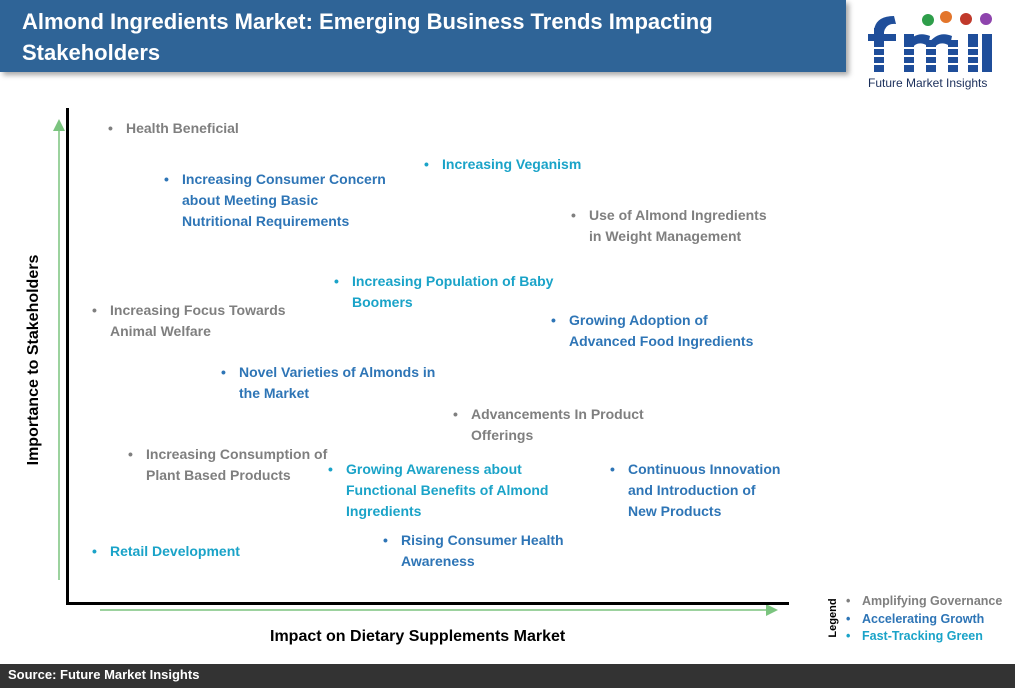  What do you see at coordinates (384, 511) in the screenshot?
I see `trend-item-line: Ingredients` at bounding box center [384, 511].